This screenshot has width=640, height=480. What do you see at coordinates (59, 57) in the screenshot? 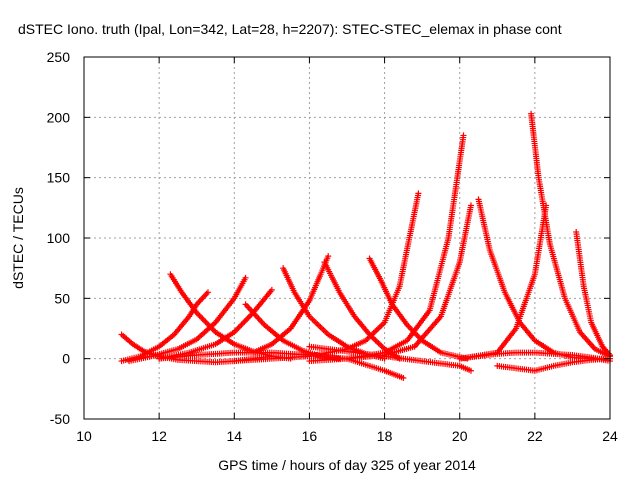
I see `y-tick-label: 250` at bounding box center [59, 57].